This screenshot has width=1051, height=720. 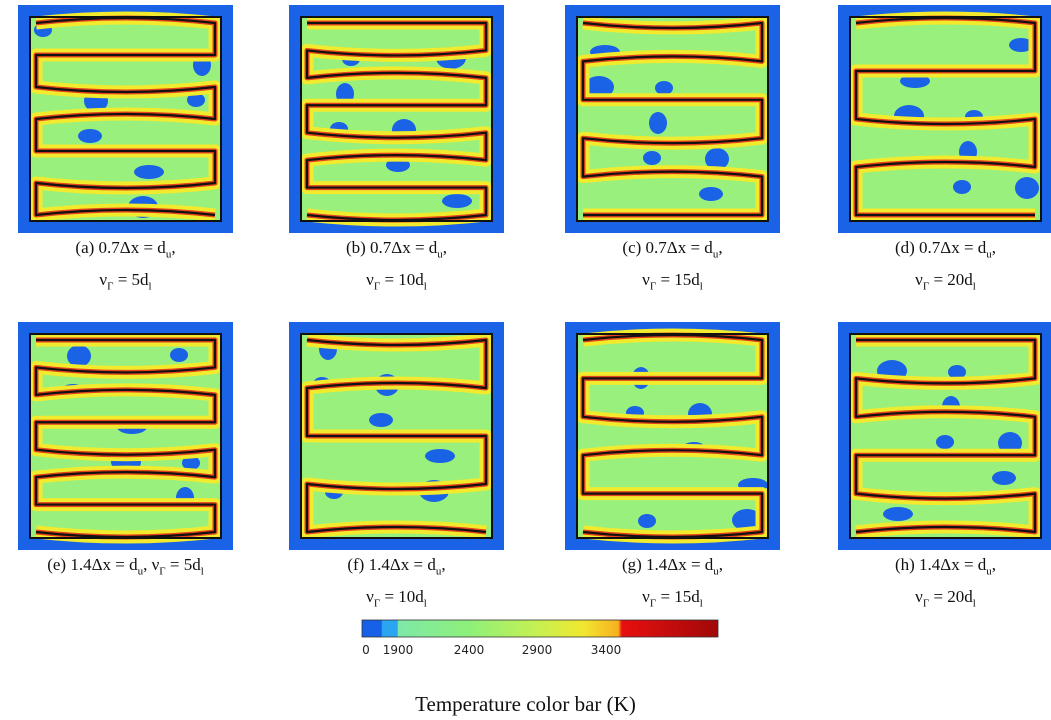 I want to click on caption-text: (b) 0.7Δx = d, so click(x=391, y=247).